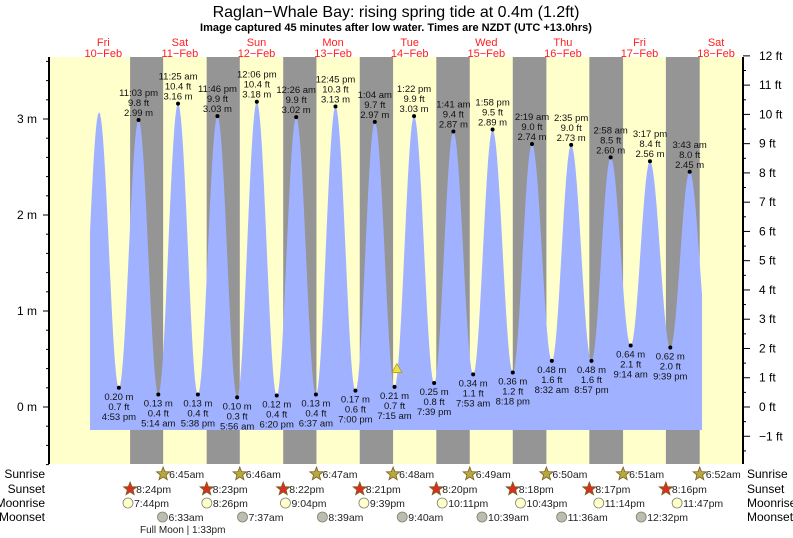  I want to click on left-tick-label: 2 m, so click(27, 215).